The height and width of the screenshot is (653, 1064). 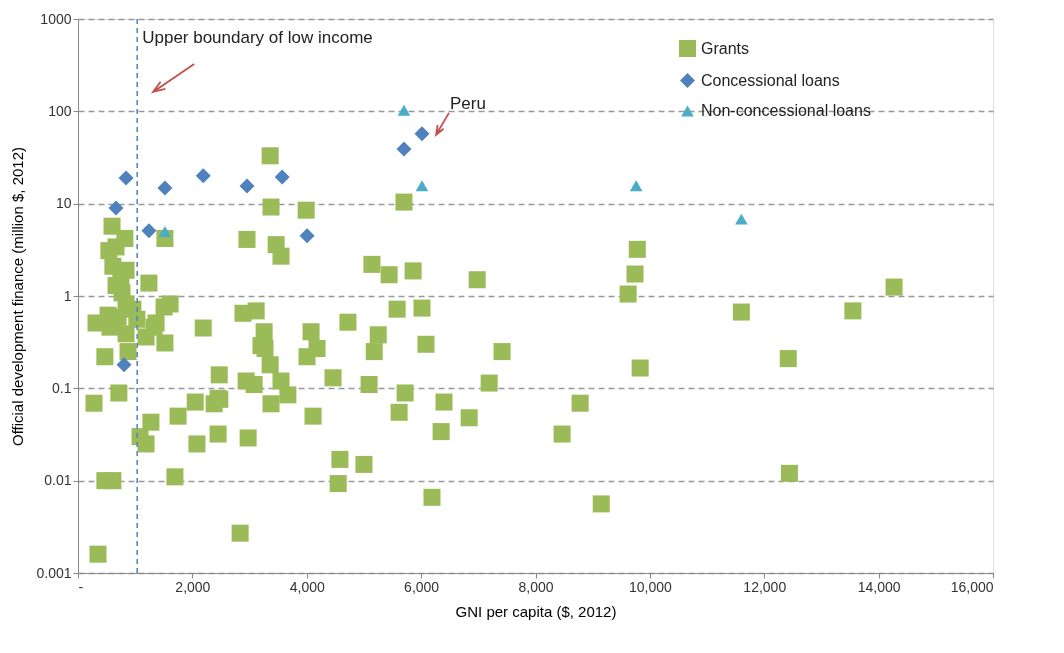 I want to click on y-tick-label: 0.001, so click(x=54, y=572).